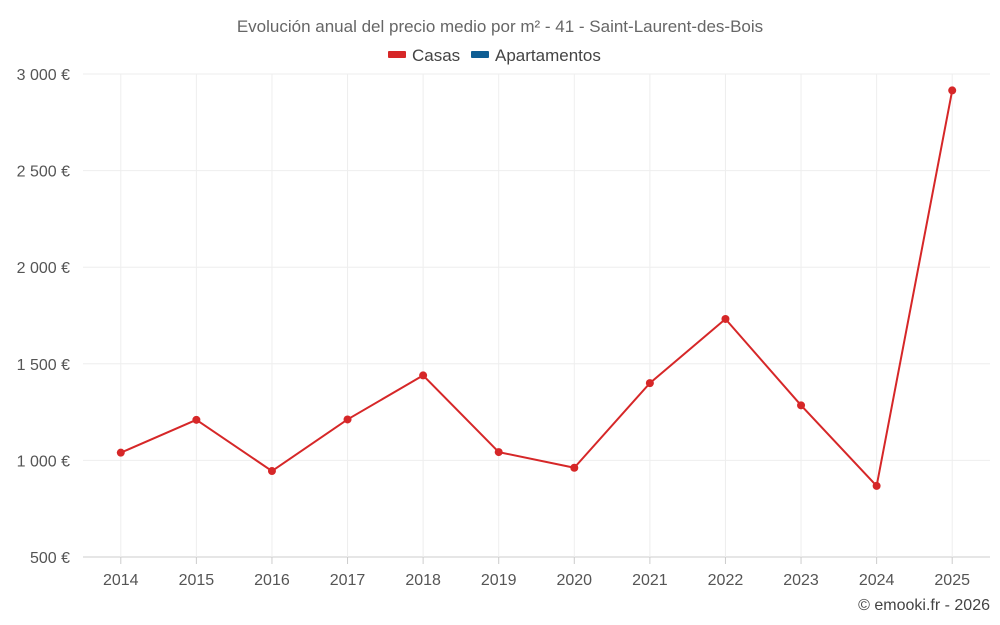 The height and width of the screenshot is (625, 1000). What do you see at coordinates (726, 580) in the screenshot?
I see `x-tick-label: 2022` at bounding box center [726, 580].